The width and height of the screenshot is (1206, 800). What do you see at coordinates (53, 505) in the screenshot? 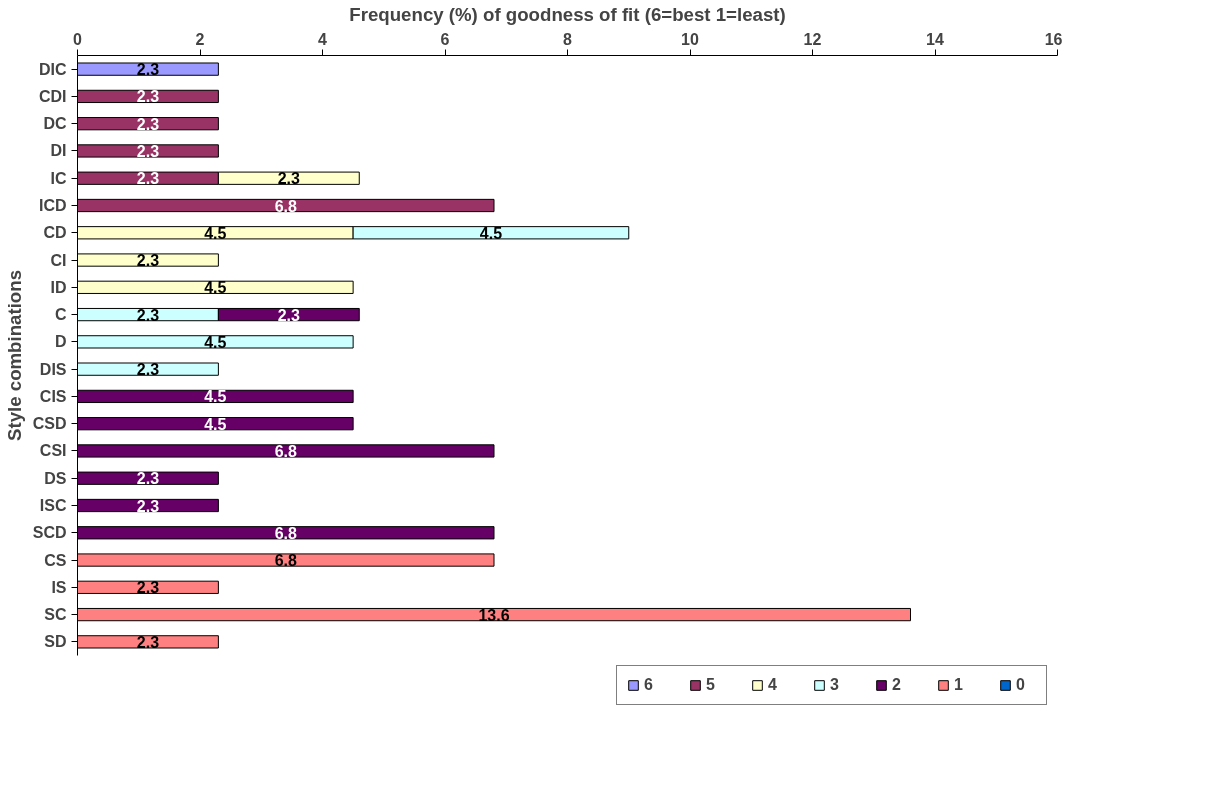
I see `y-tick-label: ISC` at bounding box center [53, 505].